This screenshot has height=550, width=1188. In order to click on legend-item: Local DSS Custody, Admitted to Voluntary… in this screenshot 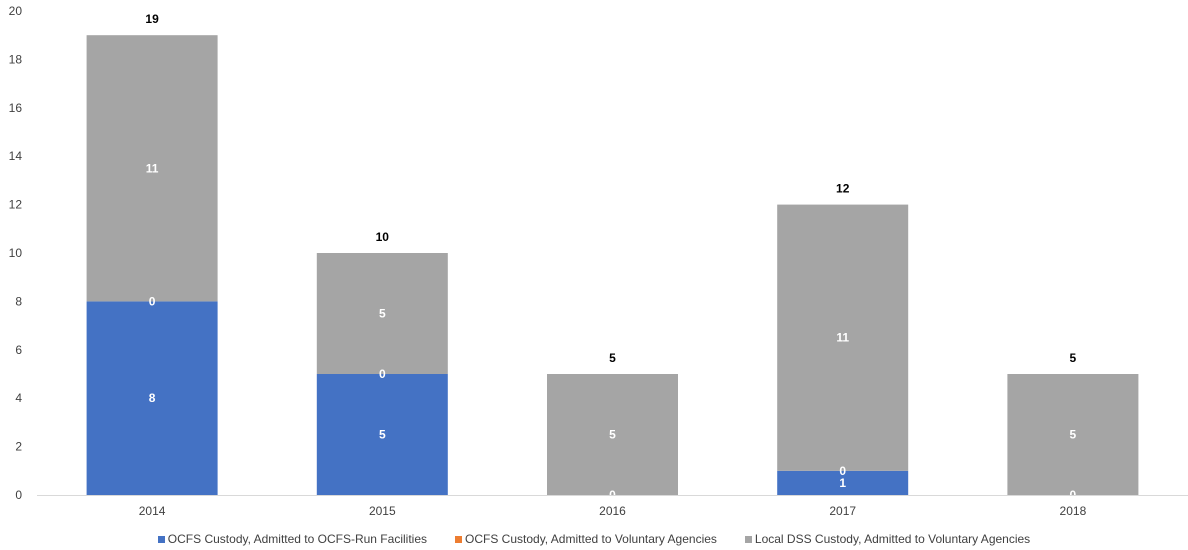, I will do `click(887, 539)`.